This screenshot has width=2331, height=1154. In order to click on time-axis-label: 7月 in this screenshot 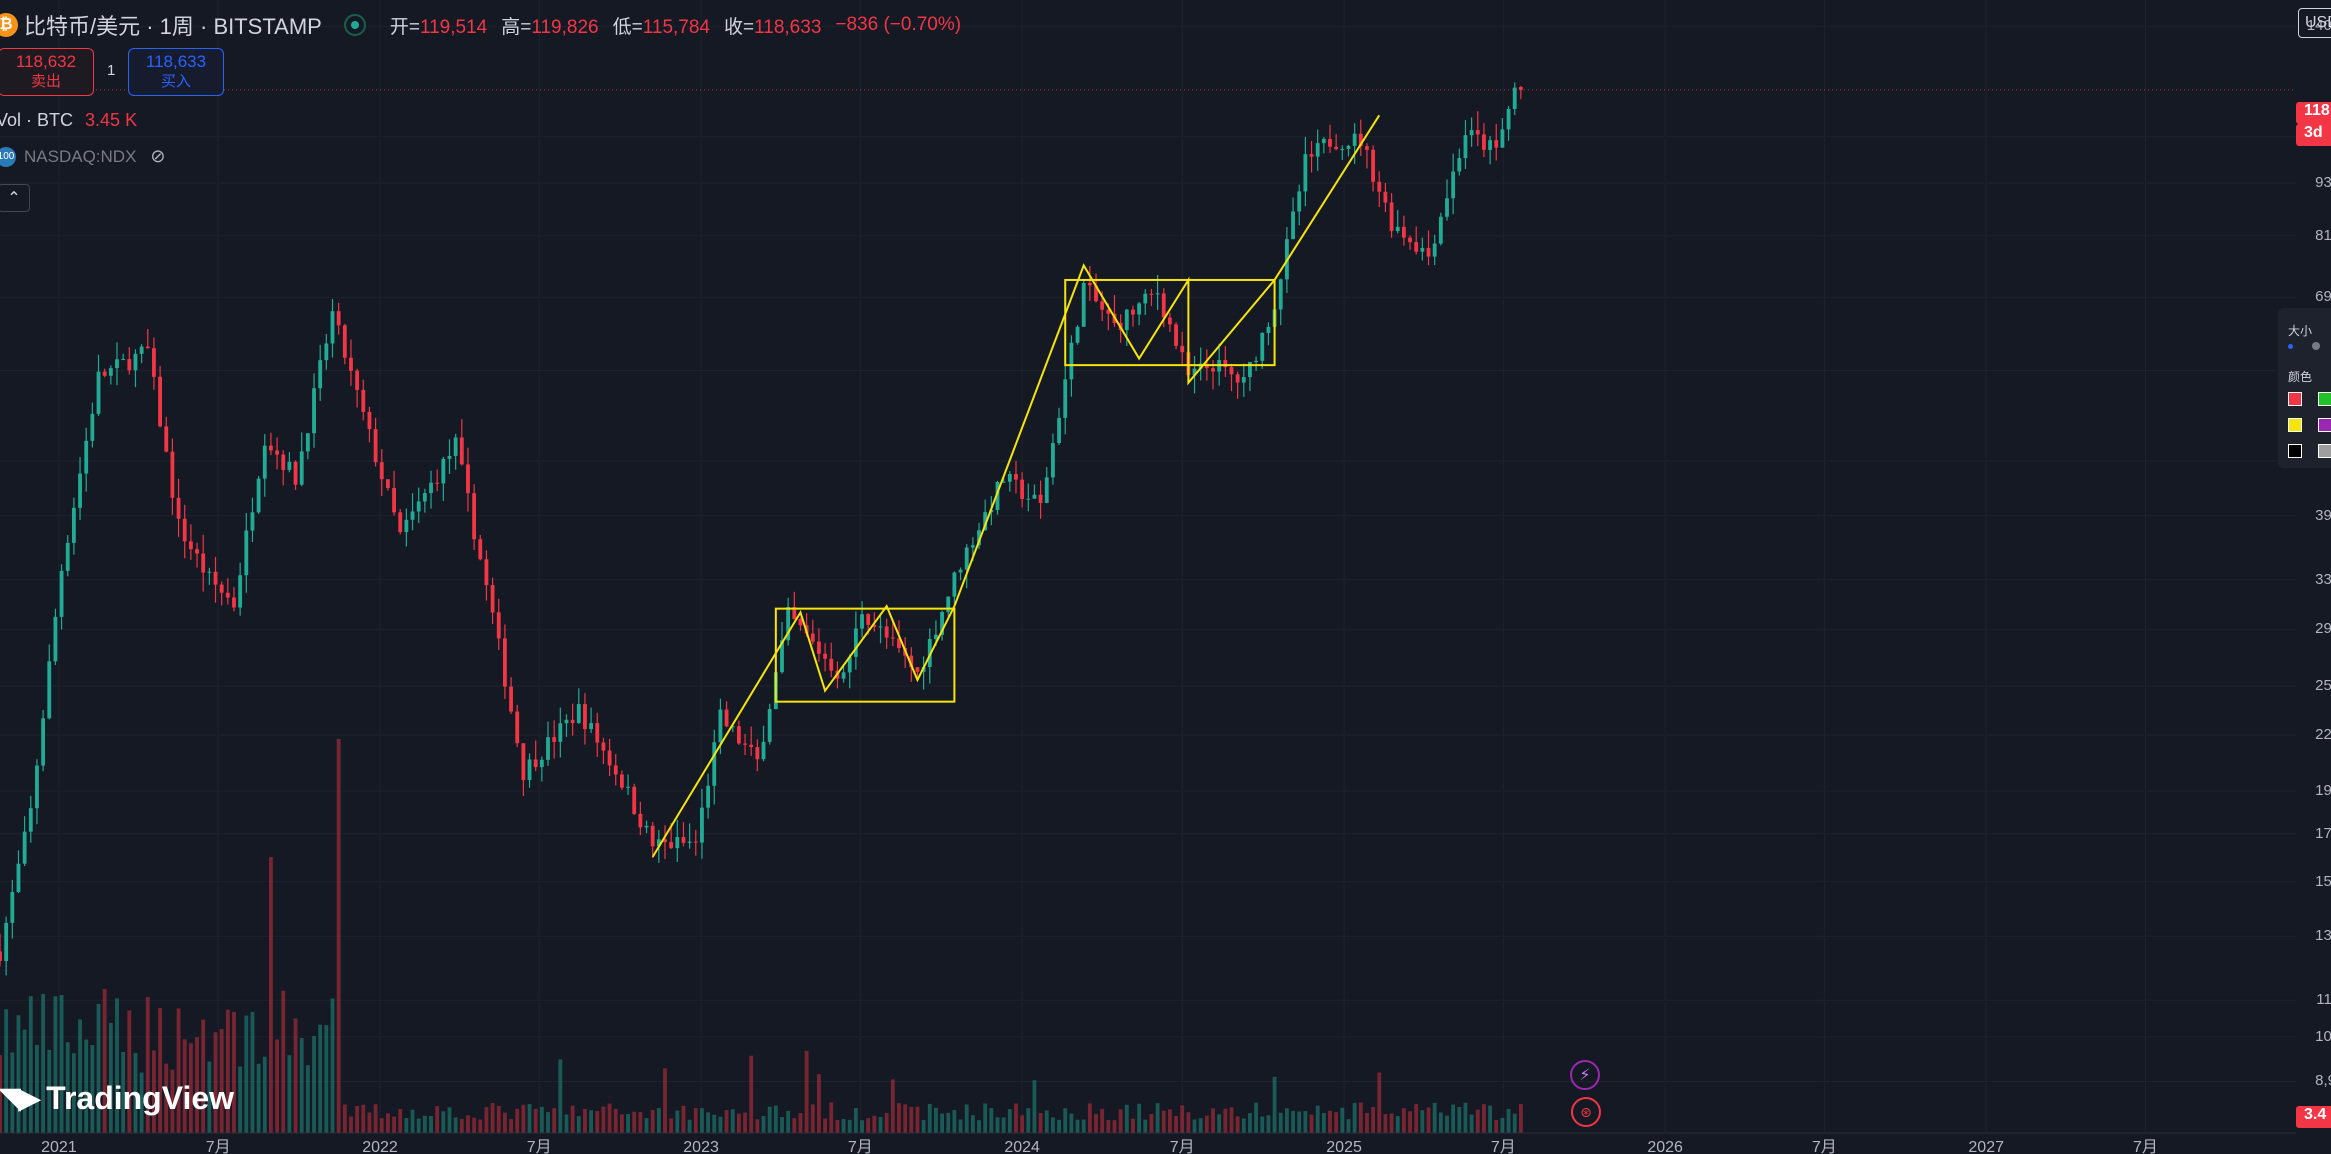, I will do `click(218, 1146)`.